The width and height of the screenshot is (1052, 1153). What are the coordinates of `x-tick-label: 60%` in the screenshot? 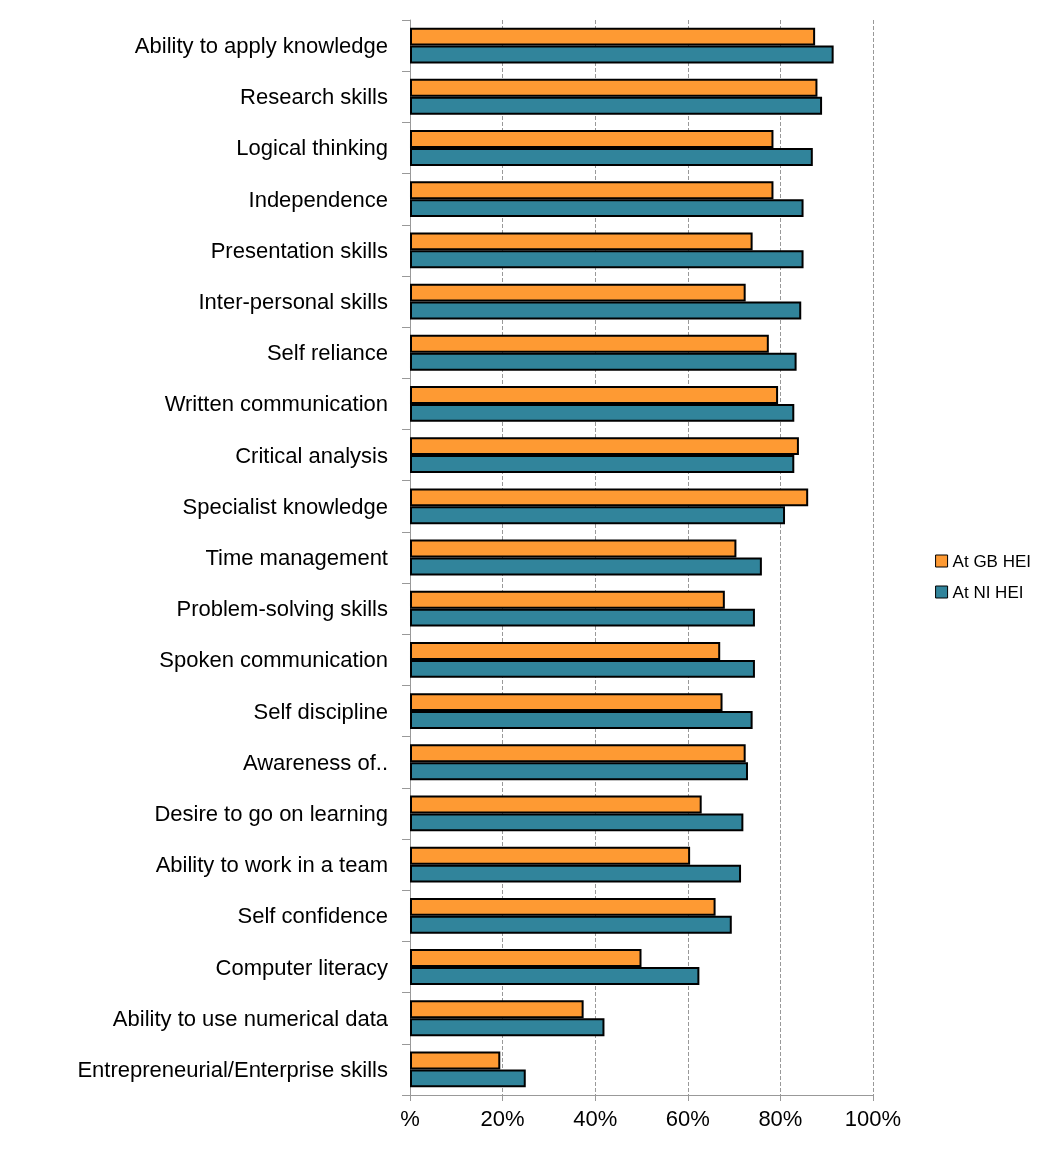 It's located at (687, 1118).